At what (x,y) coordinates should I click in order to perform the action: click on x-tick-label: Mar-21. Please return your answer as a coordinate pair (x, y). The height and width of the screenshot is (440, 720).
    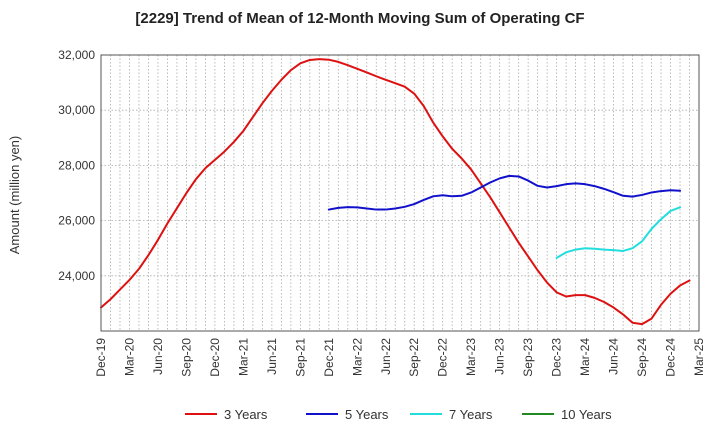
    Looking at the image, I should click on (243, 357).